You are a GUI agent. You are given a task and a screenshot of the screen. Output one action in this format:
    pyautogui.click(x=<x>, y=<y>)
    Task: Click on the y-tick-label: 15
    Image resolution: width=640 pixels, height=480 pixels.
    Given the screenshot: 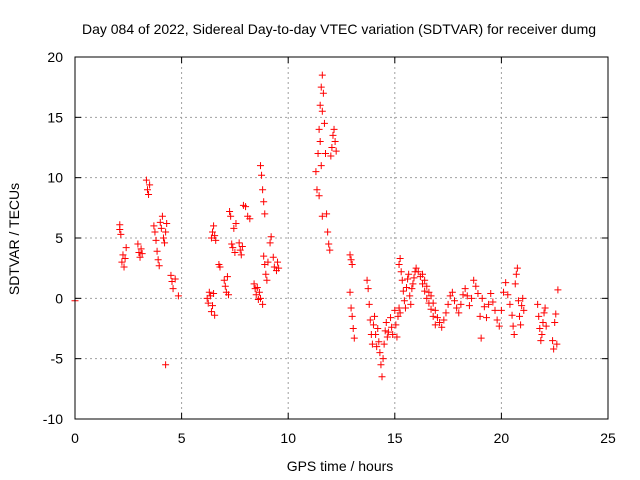 What is the action you would take?
    pyautogui.click(x=55, y=117)
    